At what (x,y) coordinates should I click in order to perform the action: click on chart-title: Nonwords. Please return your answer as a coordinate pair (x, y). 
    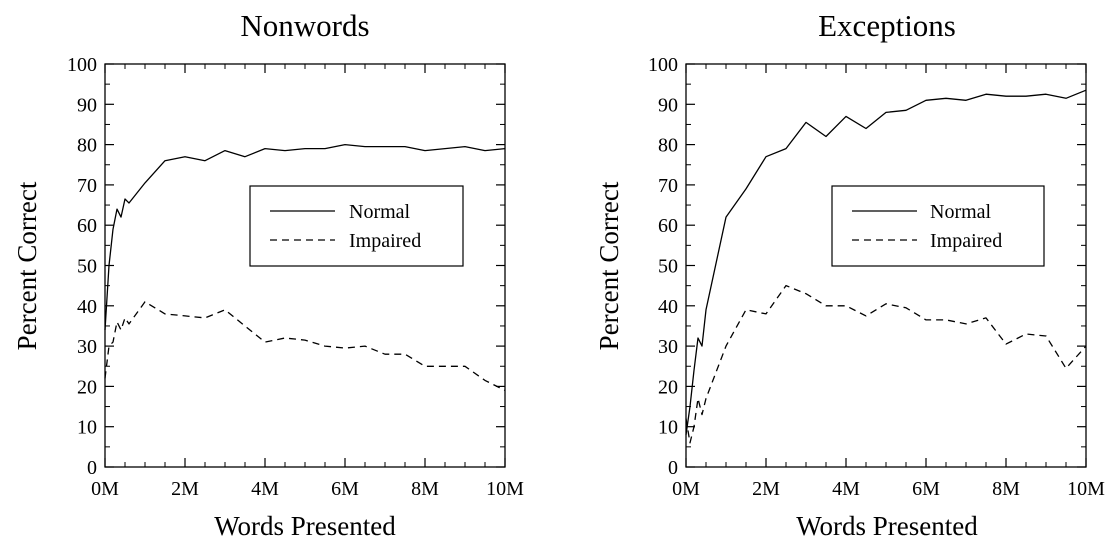
    Looking at the image, I should click on (304, 25).